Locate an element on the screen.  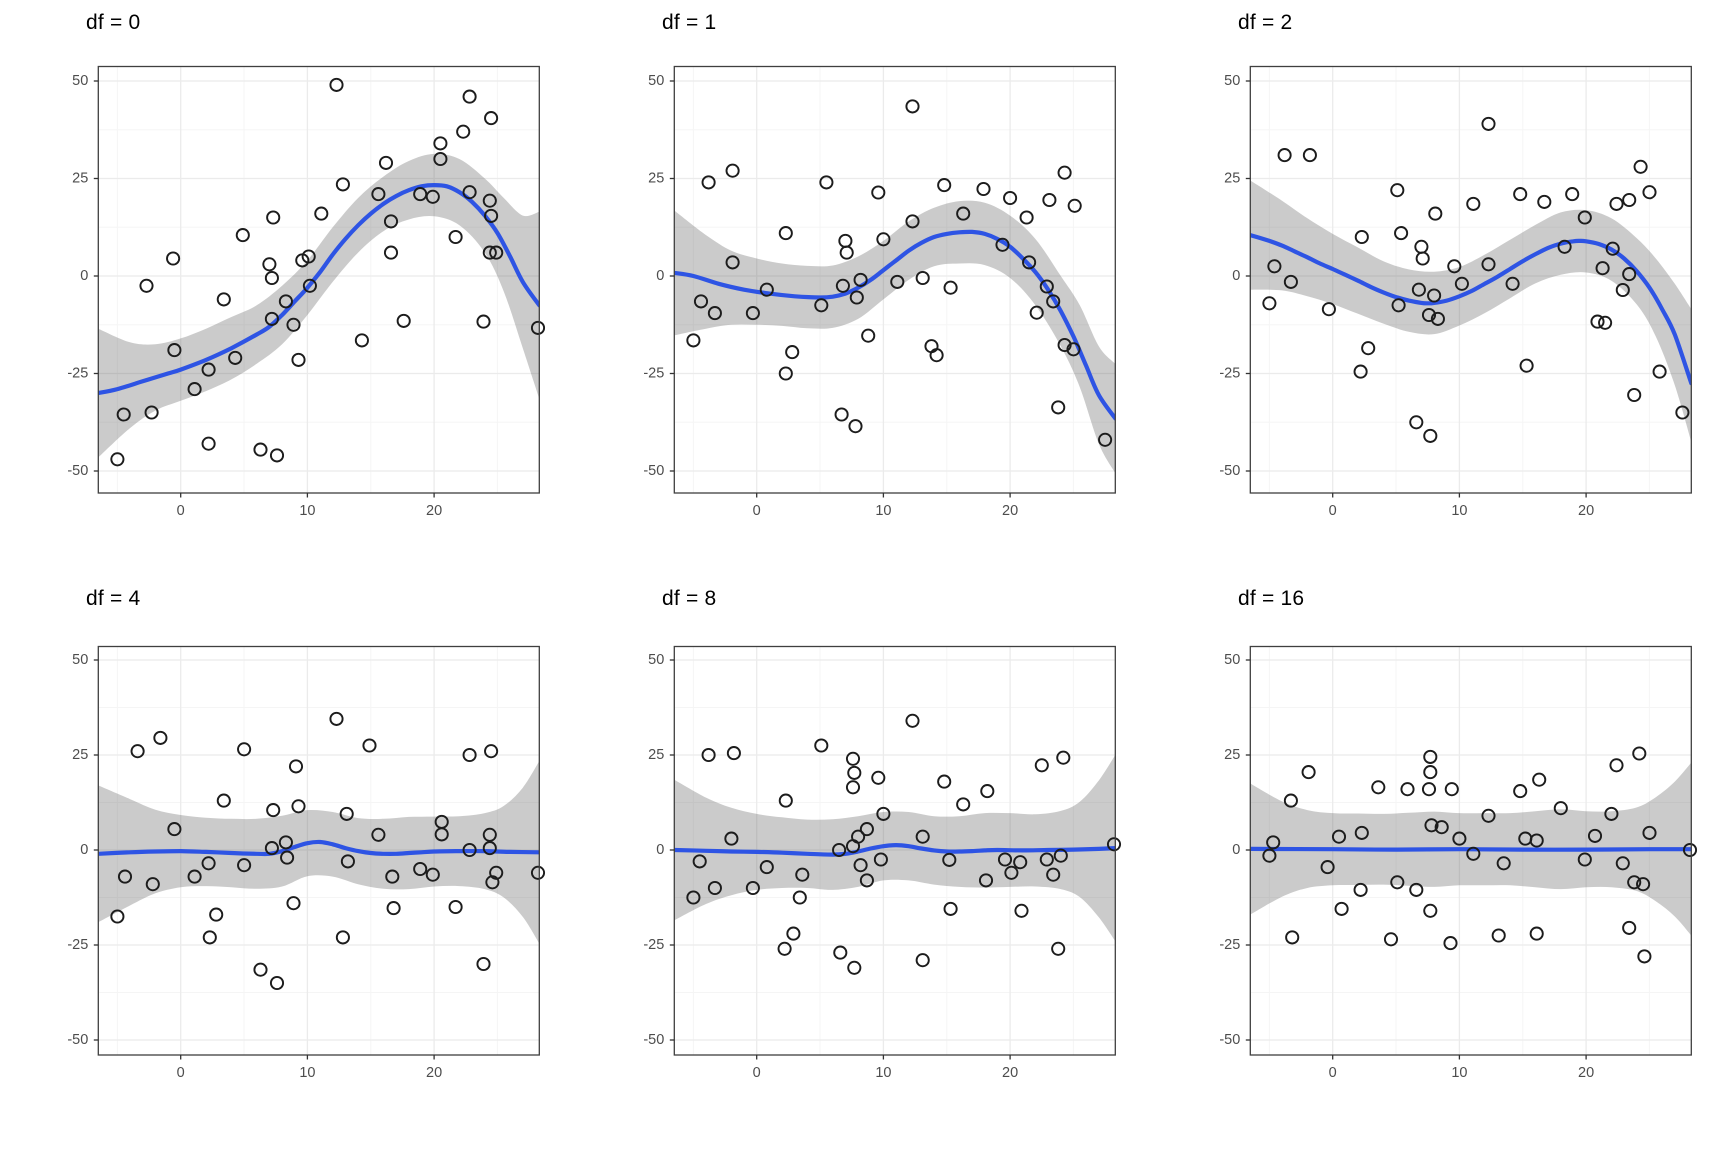
data-points is located at coordinates (328, 272).